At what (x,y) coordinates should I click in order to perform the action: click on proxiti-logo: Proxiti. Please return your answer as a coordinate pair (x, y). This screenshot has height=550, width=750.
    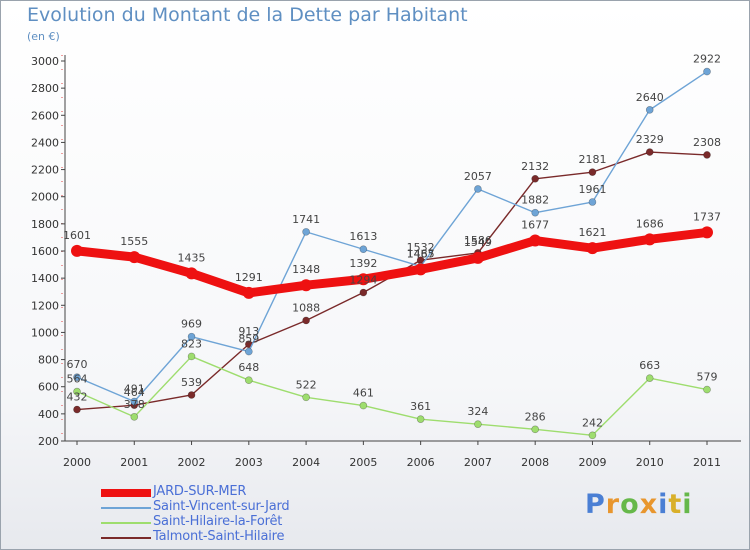
    Looking at the image, I should click on (639, 504).